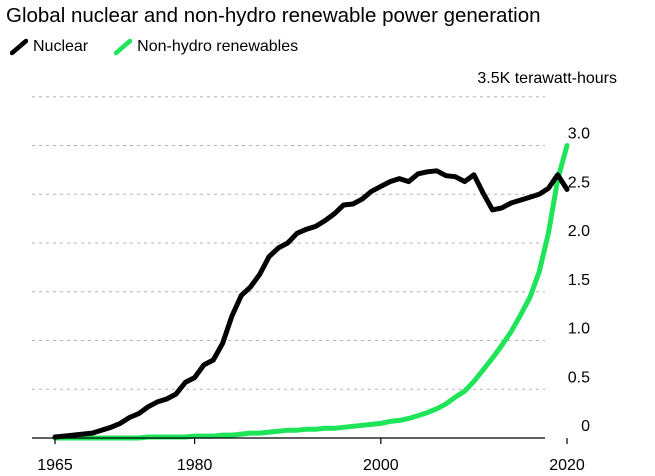 This screenshot has height=476, width=655. Describe the element at coordinates (579, 280) in the screenshot. I see `y-tick-label: 1.5` at that location.